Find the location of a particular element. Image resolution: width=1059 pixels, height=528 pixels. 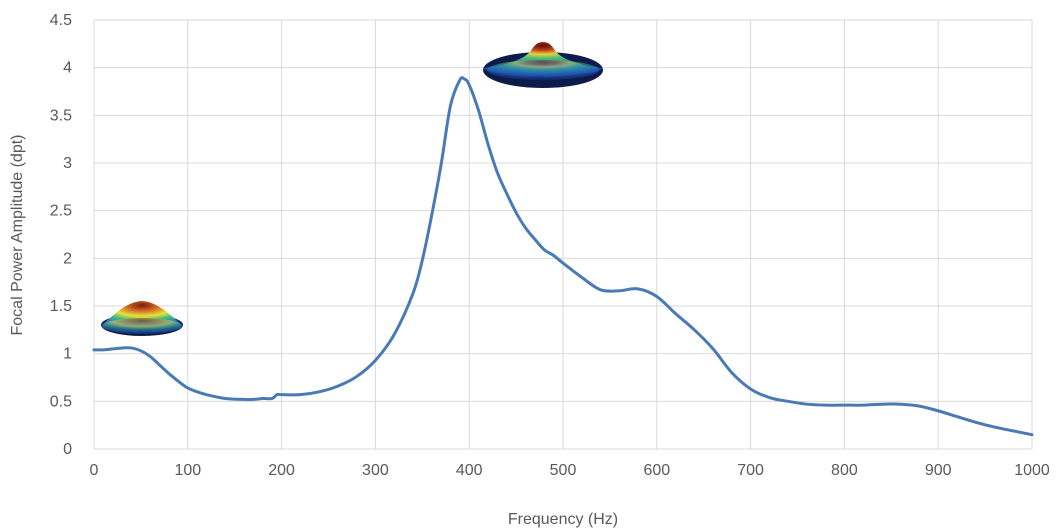

x-tick-label: 1000 is located at coordinates (1032, 470).